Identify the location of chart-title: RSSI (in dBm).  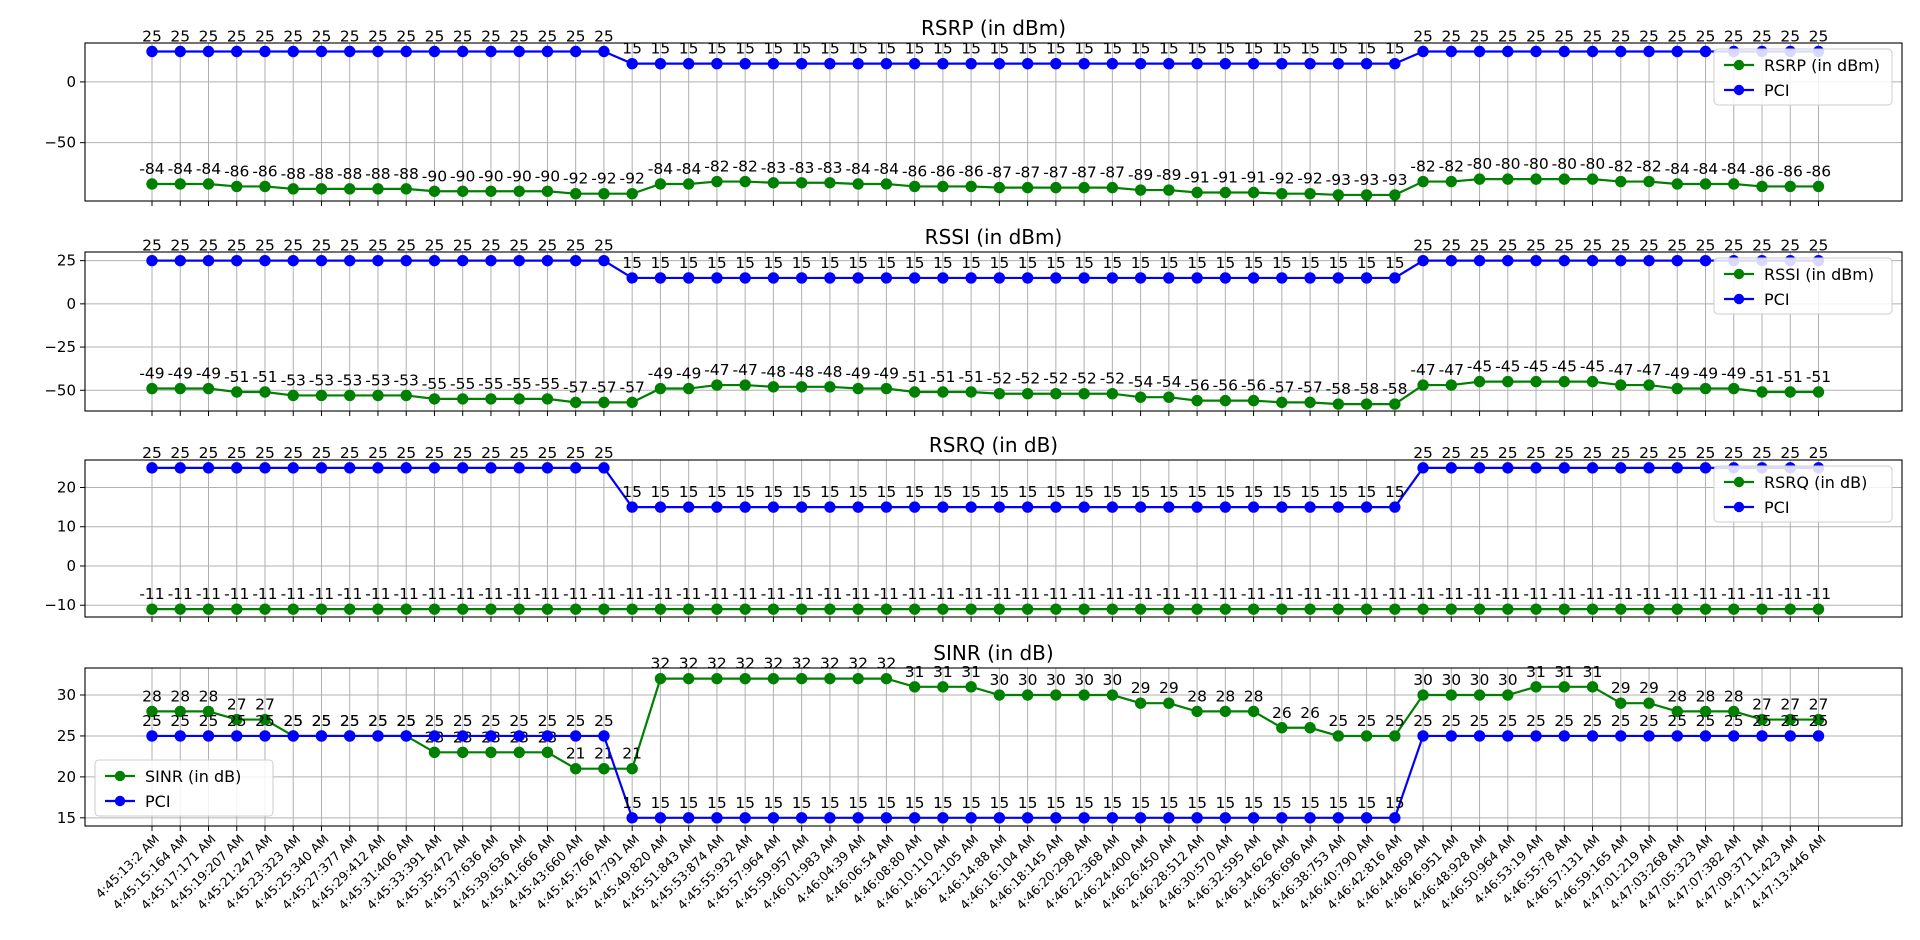
(994, 237).